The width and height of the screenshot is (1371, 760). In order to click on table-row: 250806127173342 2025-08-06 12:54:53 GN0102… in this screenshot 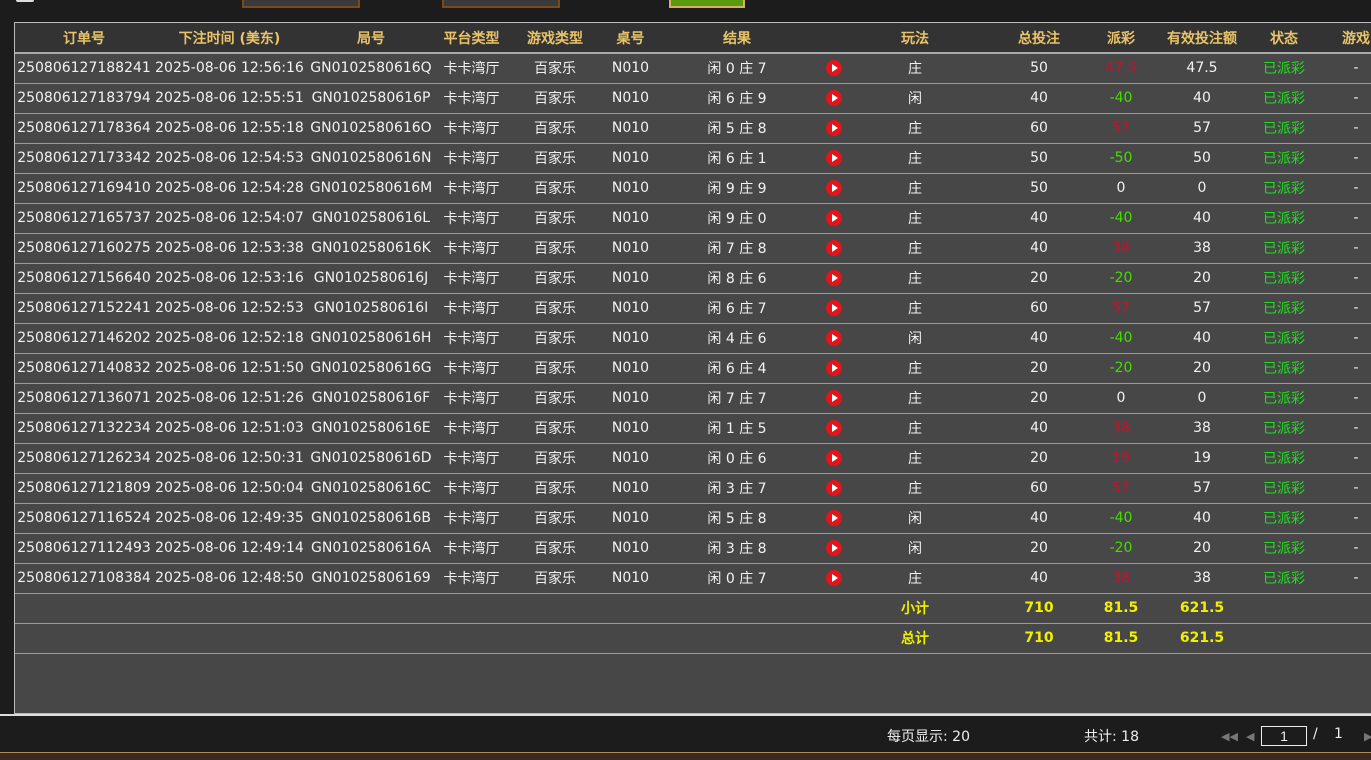, I will do `click(693, 158)`.